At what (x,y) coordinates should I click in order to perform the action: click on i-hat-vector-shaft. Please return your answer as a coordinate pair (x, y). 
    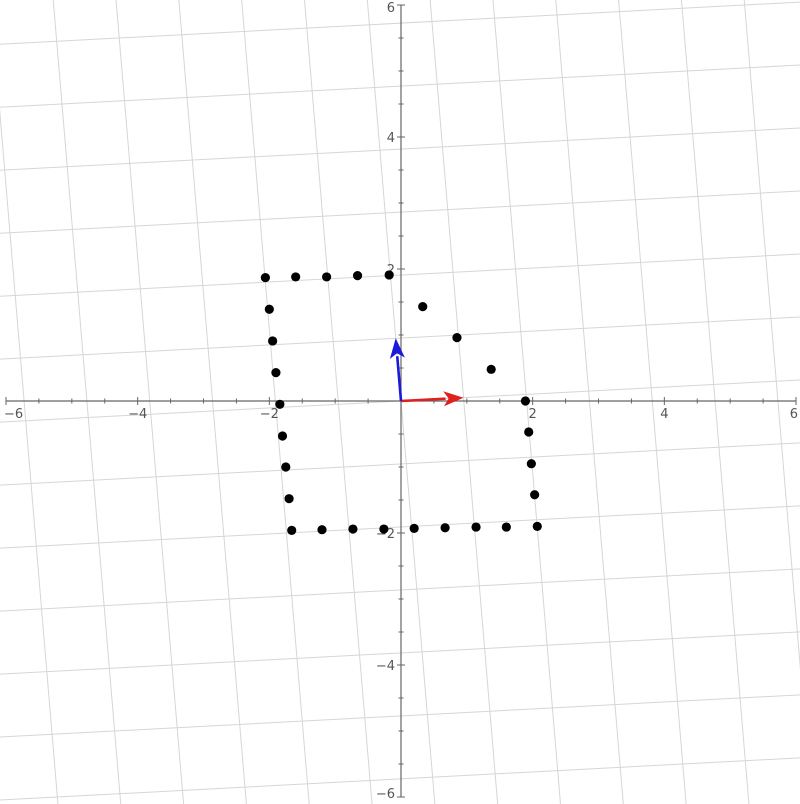
    Looking at the image, I should click on (423, 400).